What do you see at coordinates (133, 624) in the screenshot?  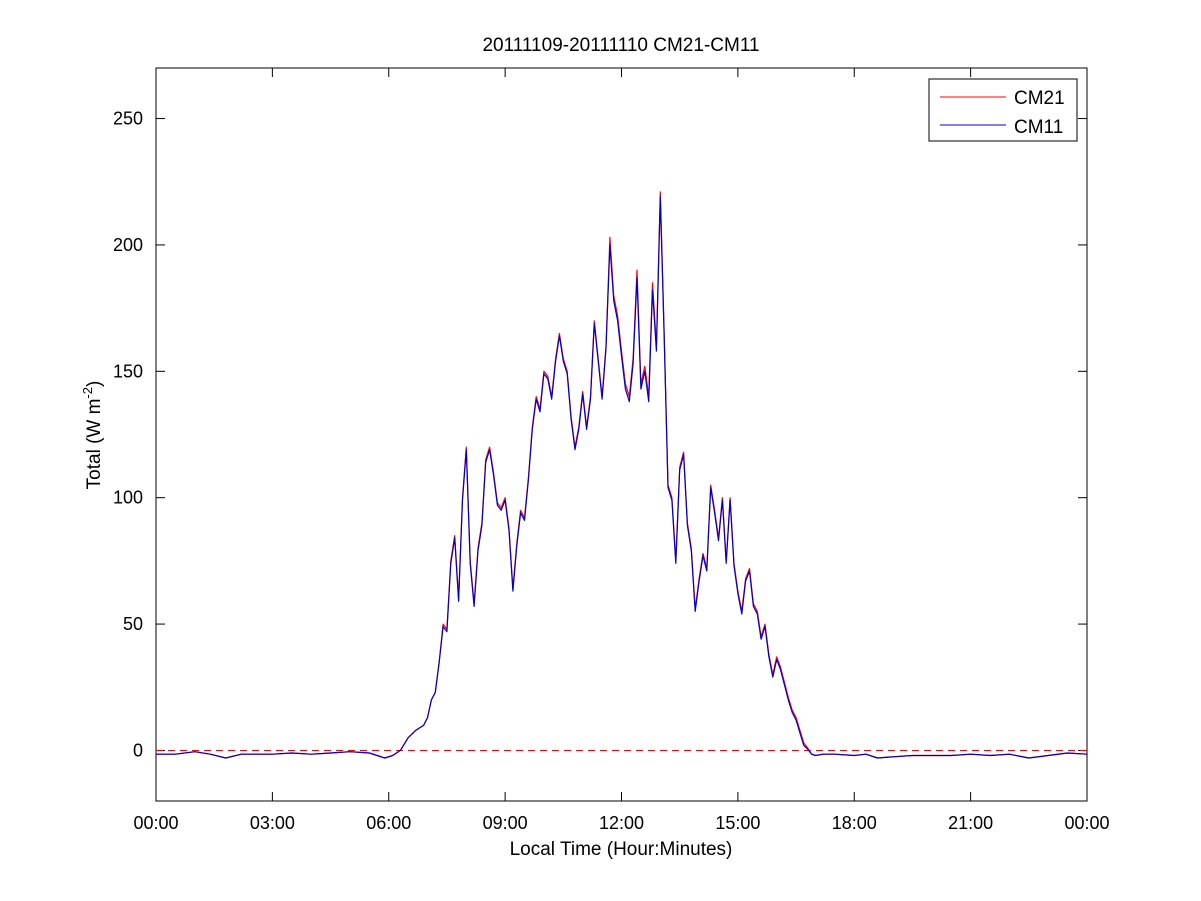 I see `y-tick-label: 50` at bounding box center [133, 624].